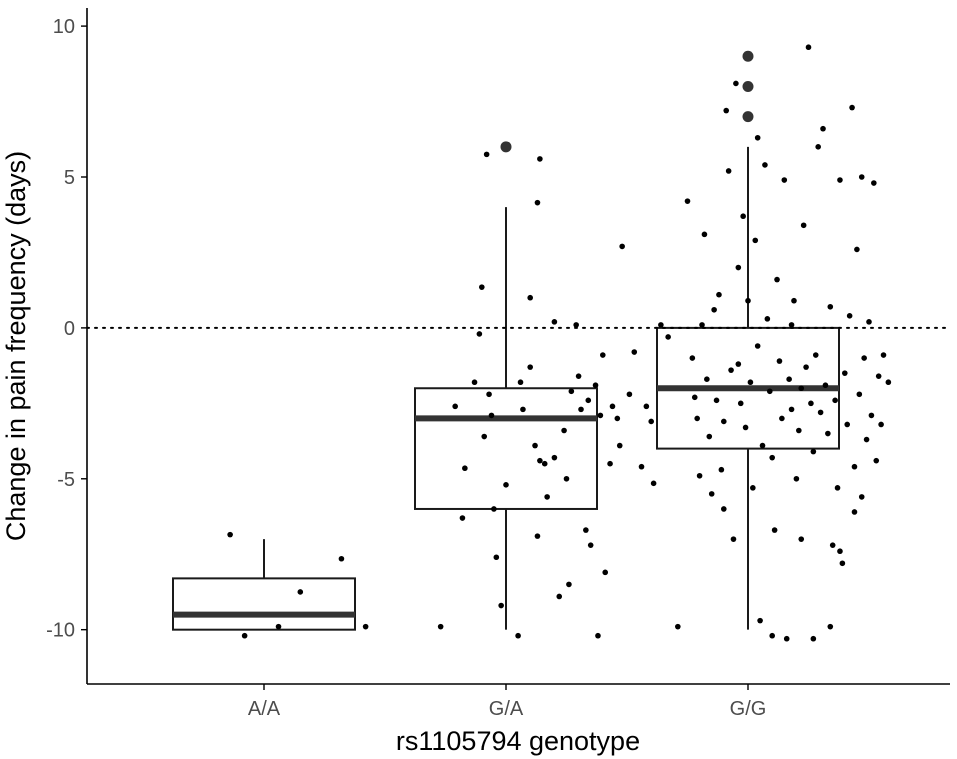 This screenshot has width=957, height=759. I want to click on y-tick-label: -5, so click(66, 480).